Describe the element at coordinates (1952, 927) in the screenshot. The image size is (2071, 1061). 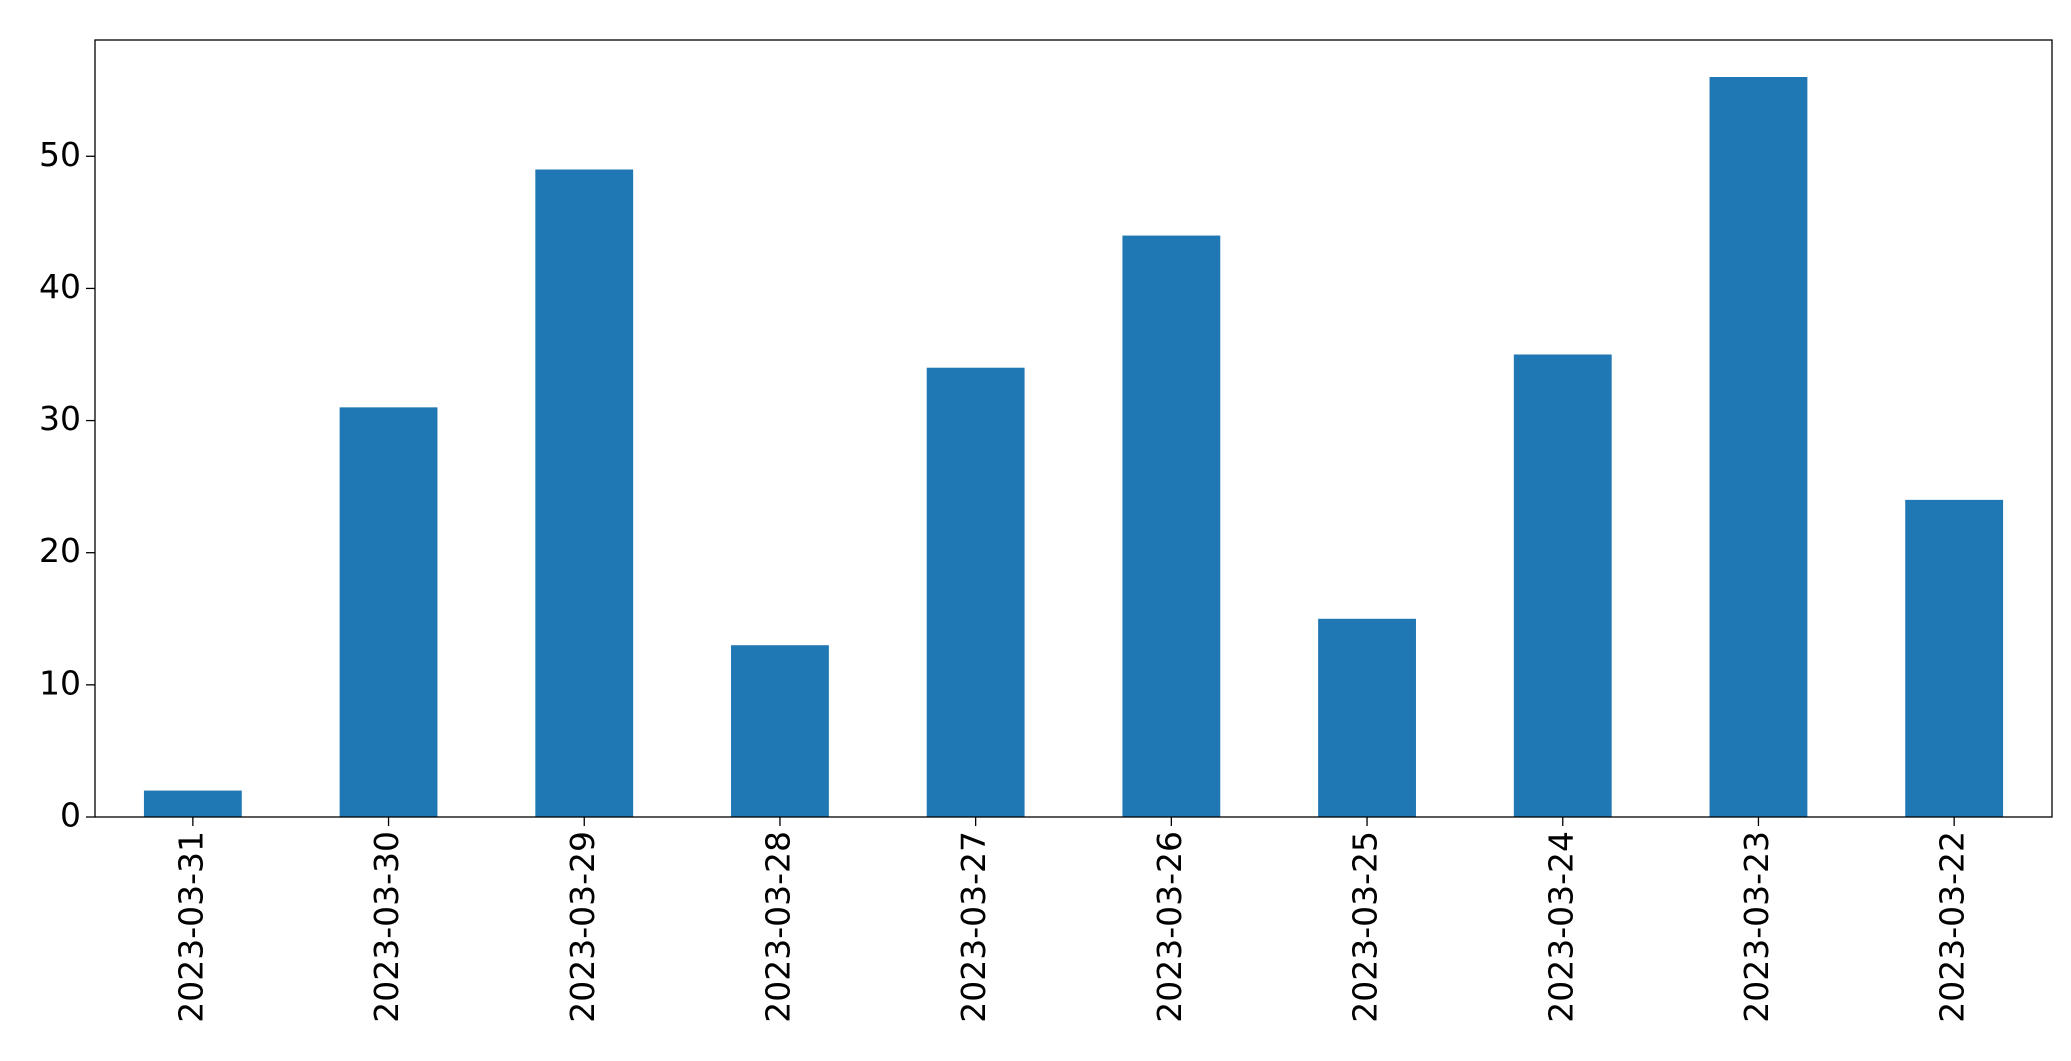
I see `x-tick-label: 2023-03-22` at that location.